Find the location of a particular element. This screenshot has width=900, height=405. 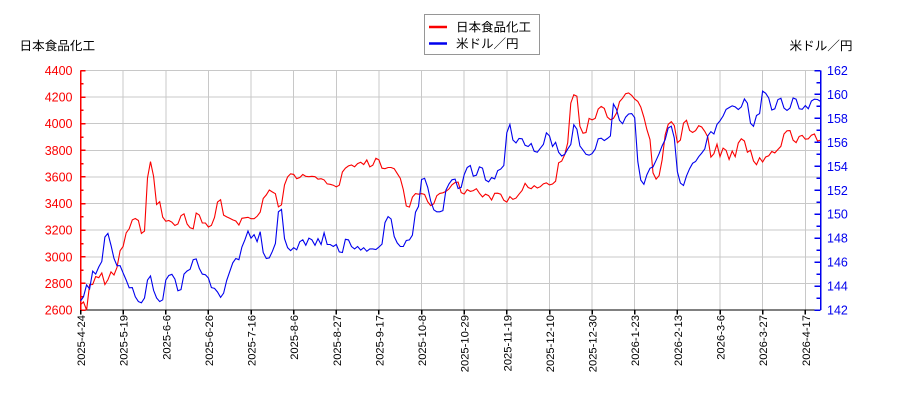

svg-text: 2026-2-13 is located at coordinates (679, 340).